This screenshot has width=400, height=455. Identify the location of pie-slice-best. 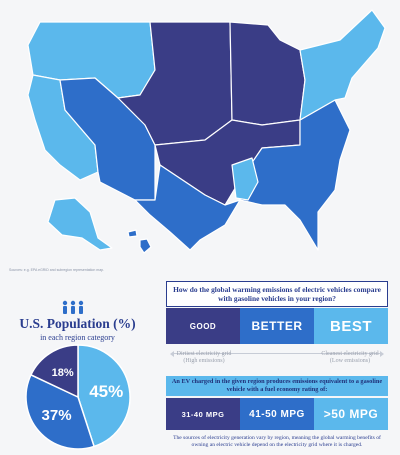
(104, 396).